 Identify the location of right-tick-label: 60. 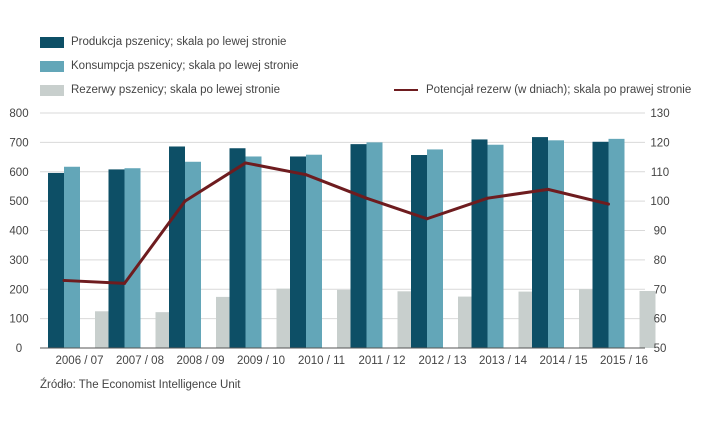
(660, 320).